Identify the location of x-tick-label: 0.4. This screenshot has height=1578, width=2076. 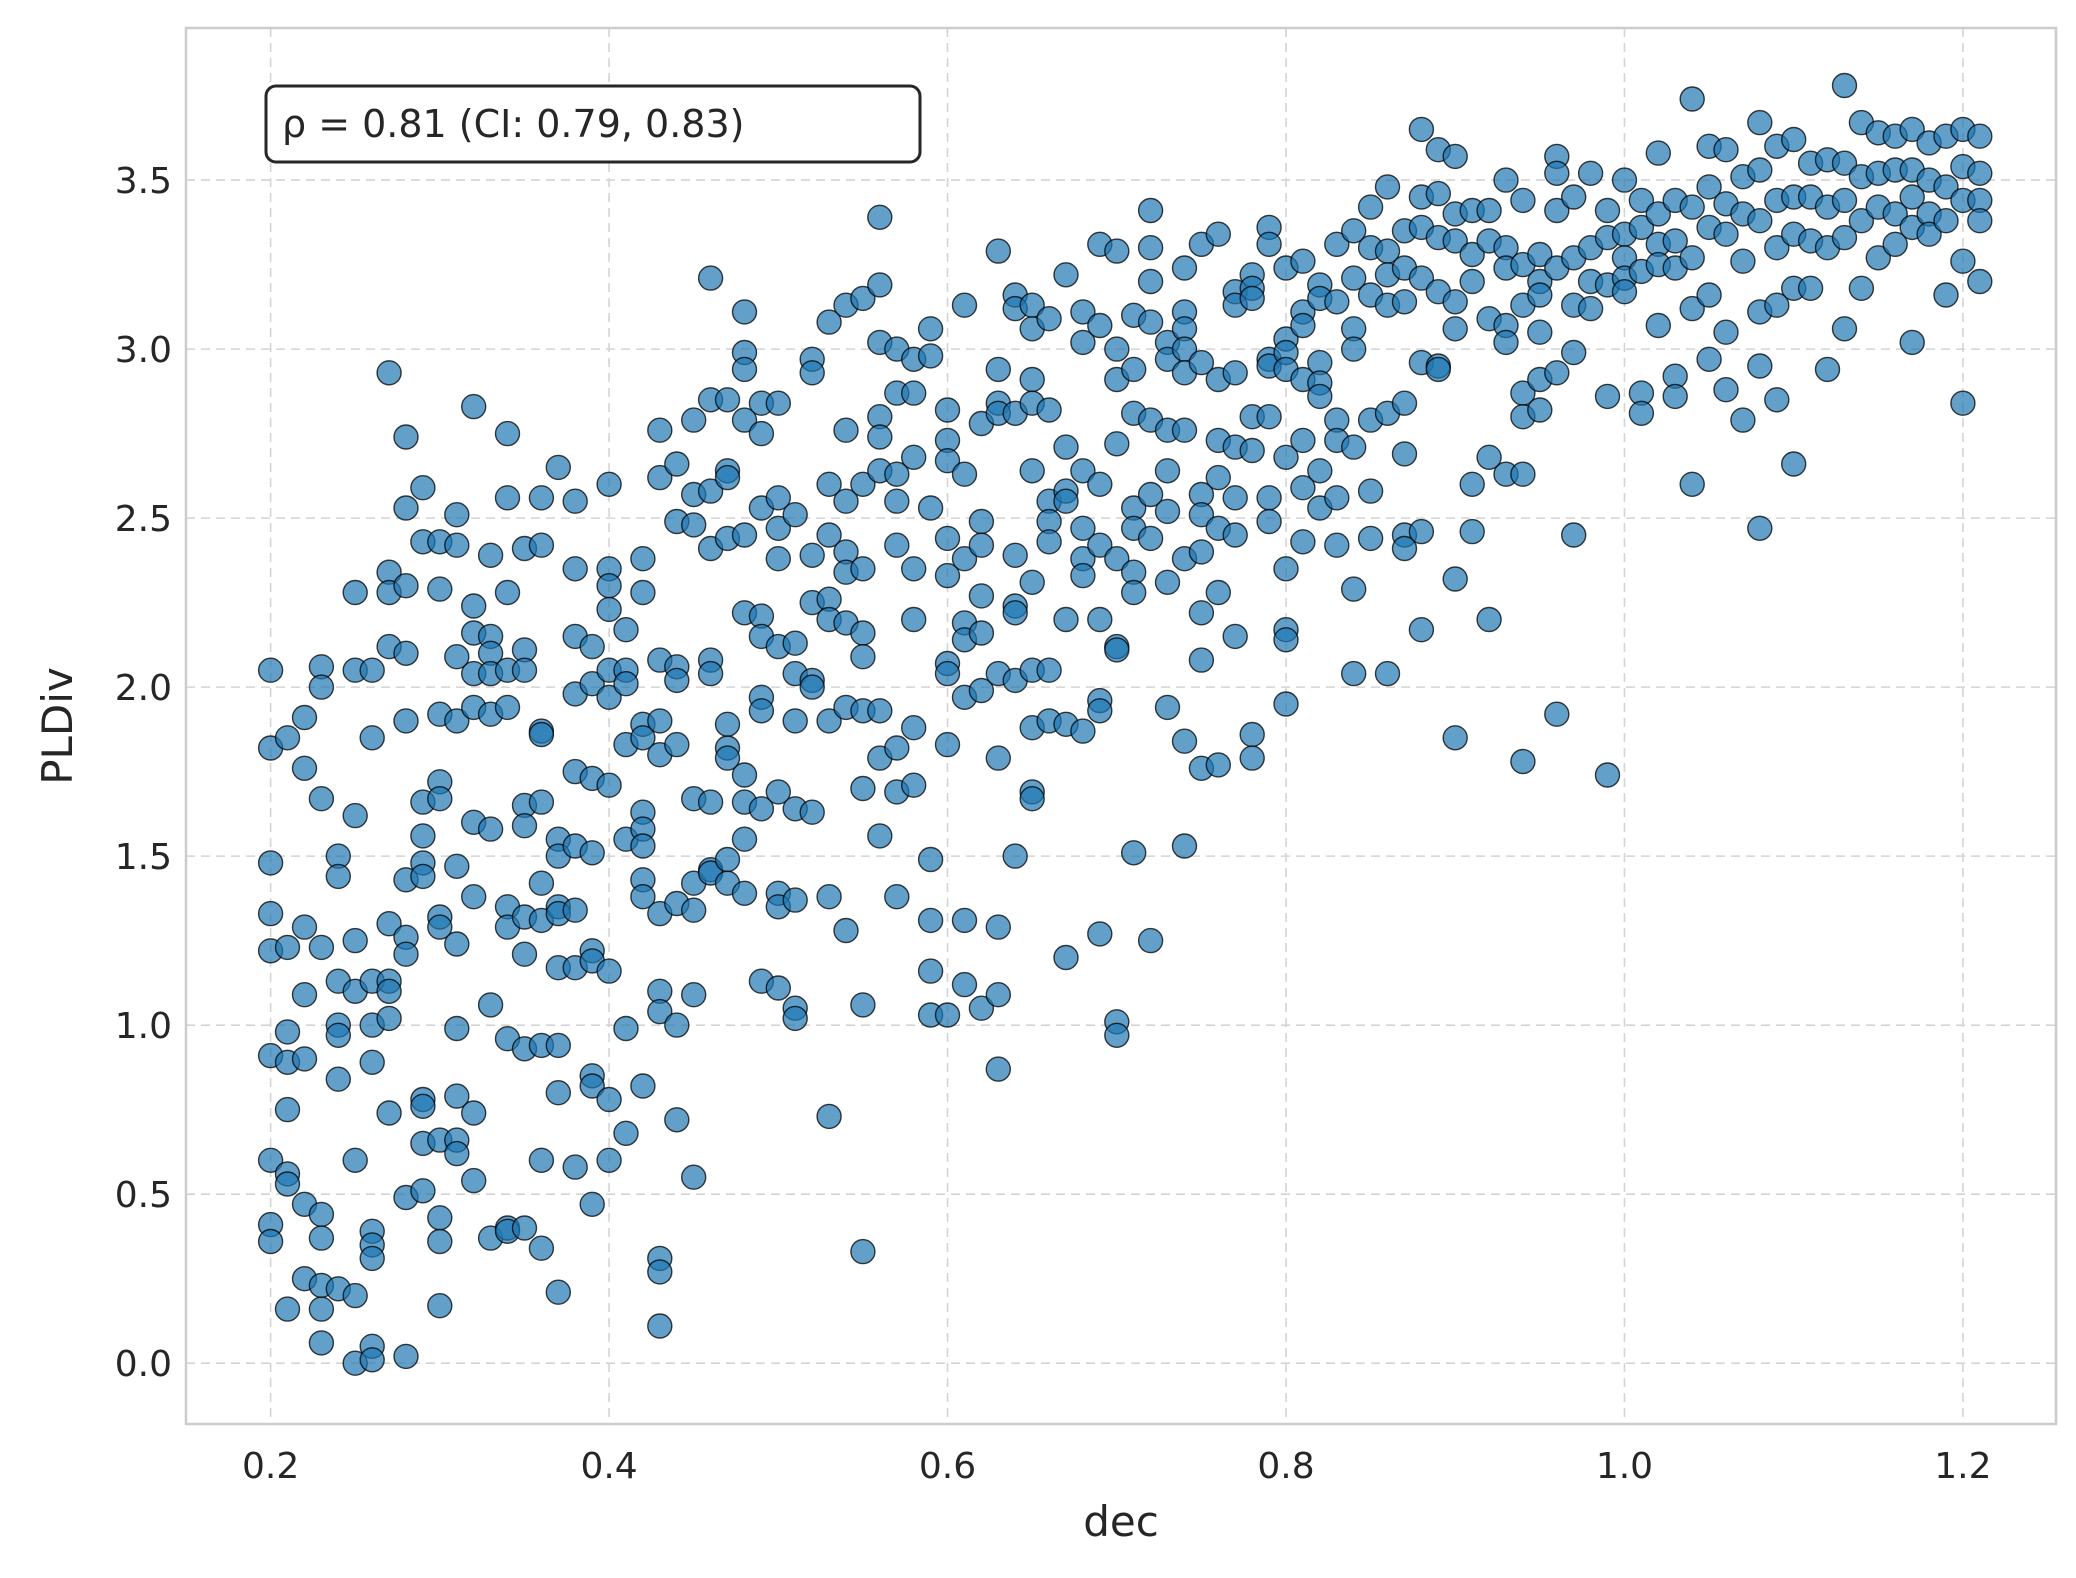
(608, 1466).